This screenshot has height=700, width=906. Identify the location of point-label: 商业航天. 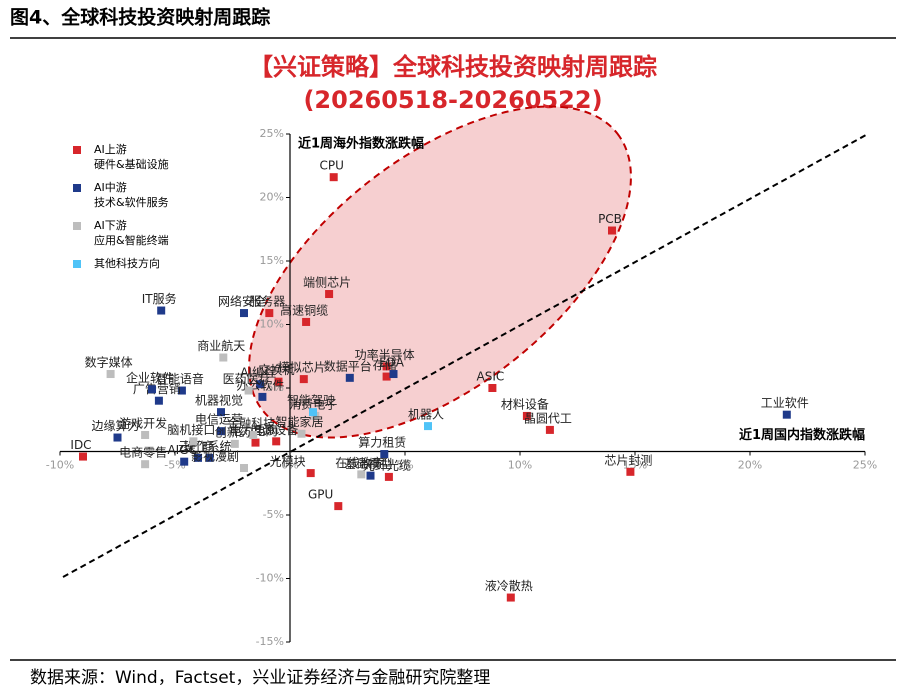
(221, 345).